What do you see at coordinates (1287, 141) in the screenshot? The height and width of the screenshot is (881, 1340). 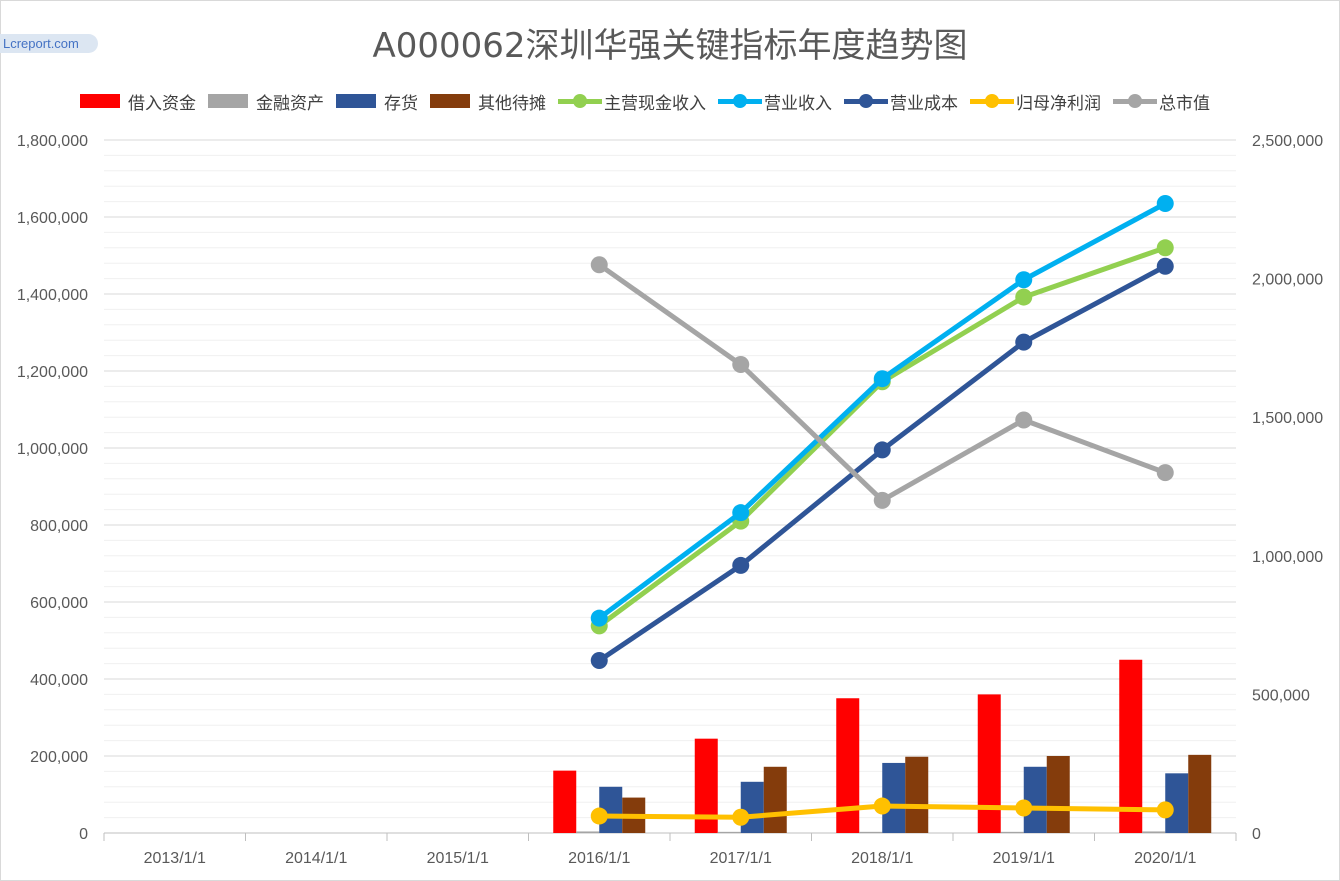 I see `y-right-tick-label: 2,500,000` at bounding box center [1287, 141].